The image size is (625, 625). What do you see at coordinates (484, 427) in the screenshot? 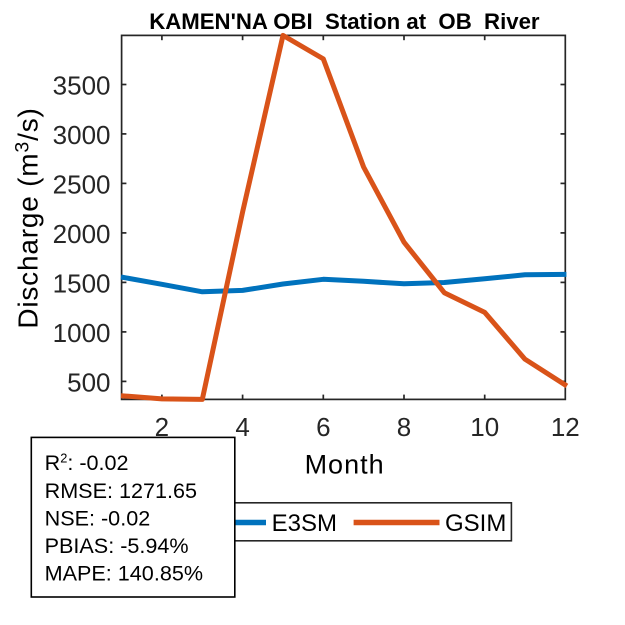
I see `svg-text: 10` at bounding box center [484, 427].